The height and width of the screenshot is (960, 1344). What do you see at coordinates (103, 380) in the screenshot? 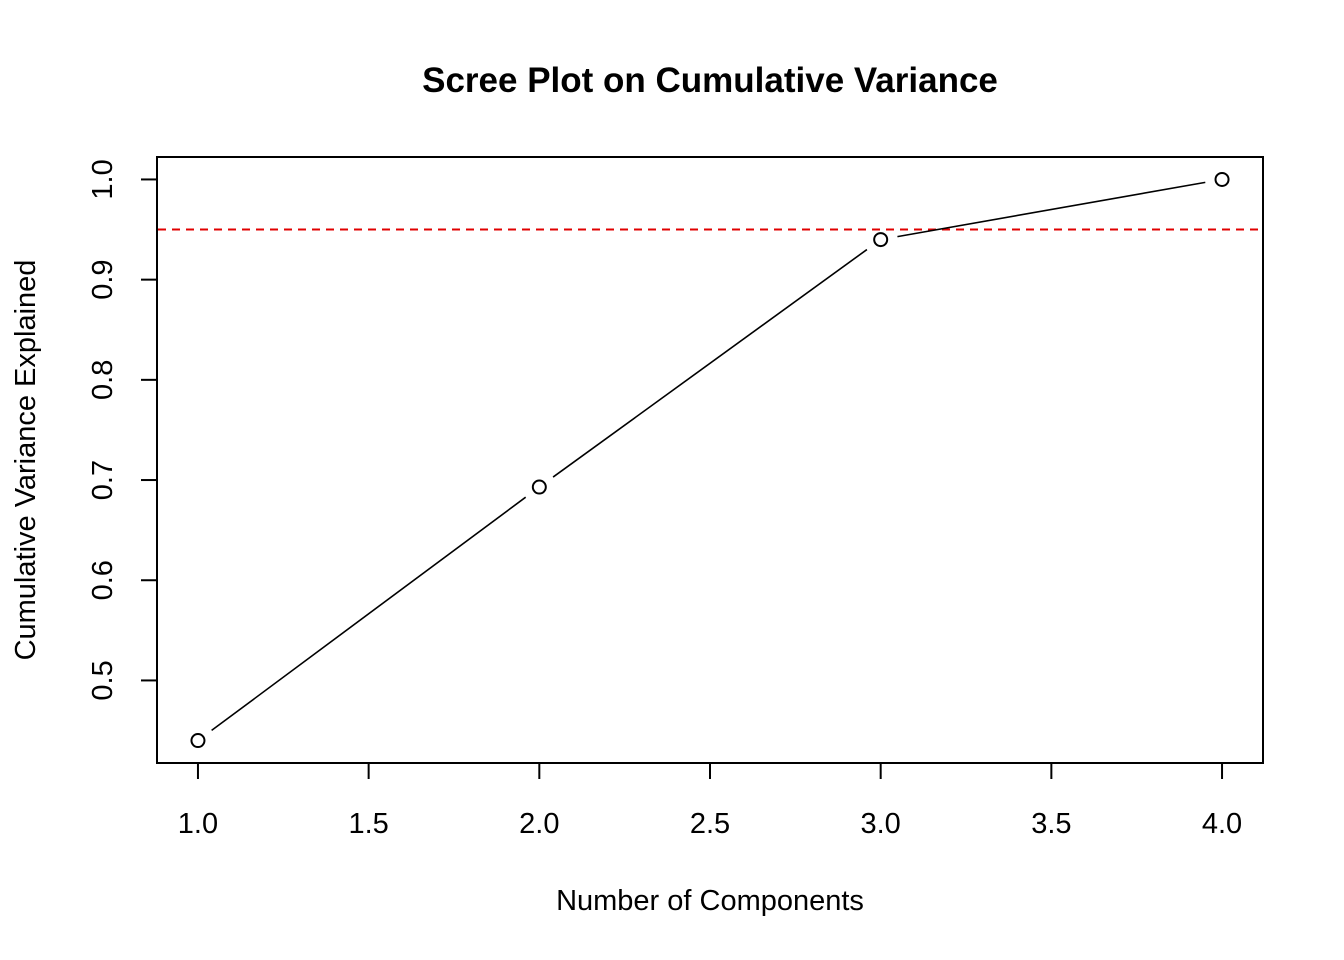
I see `y-tick-label: 0.8` at bounding box center [103, 380].